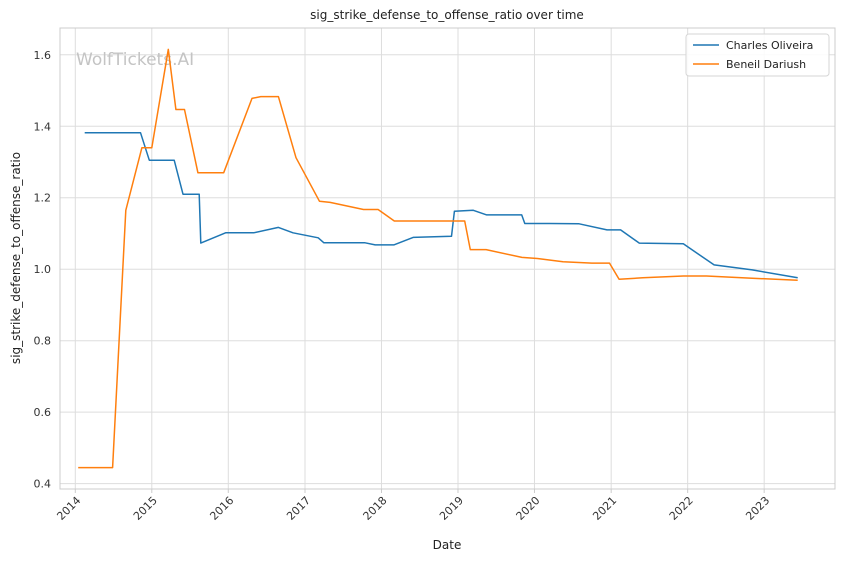 This screenshot has width=844, height=561. I want to click on legend-label-charles-oliveira: Charles Oliveira, so click(769, 45).